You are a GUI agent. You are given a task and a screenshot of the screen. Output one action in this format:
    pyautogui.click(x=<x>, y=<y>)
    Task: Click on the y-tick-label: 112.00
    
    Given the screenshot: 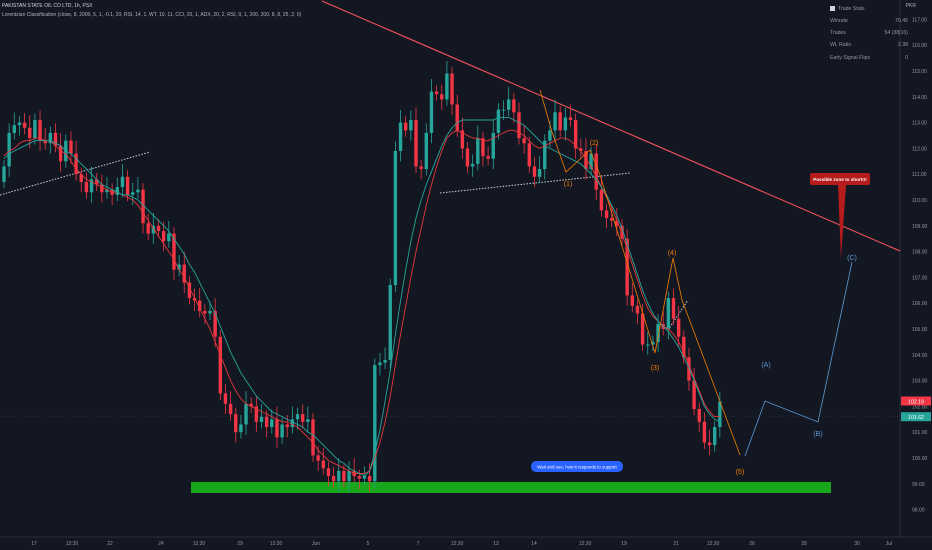 What is the action you would take?
    pyautogui.click(x=919, y=149)
    